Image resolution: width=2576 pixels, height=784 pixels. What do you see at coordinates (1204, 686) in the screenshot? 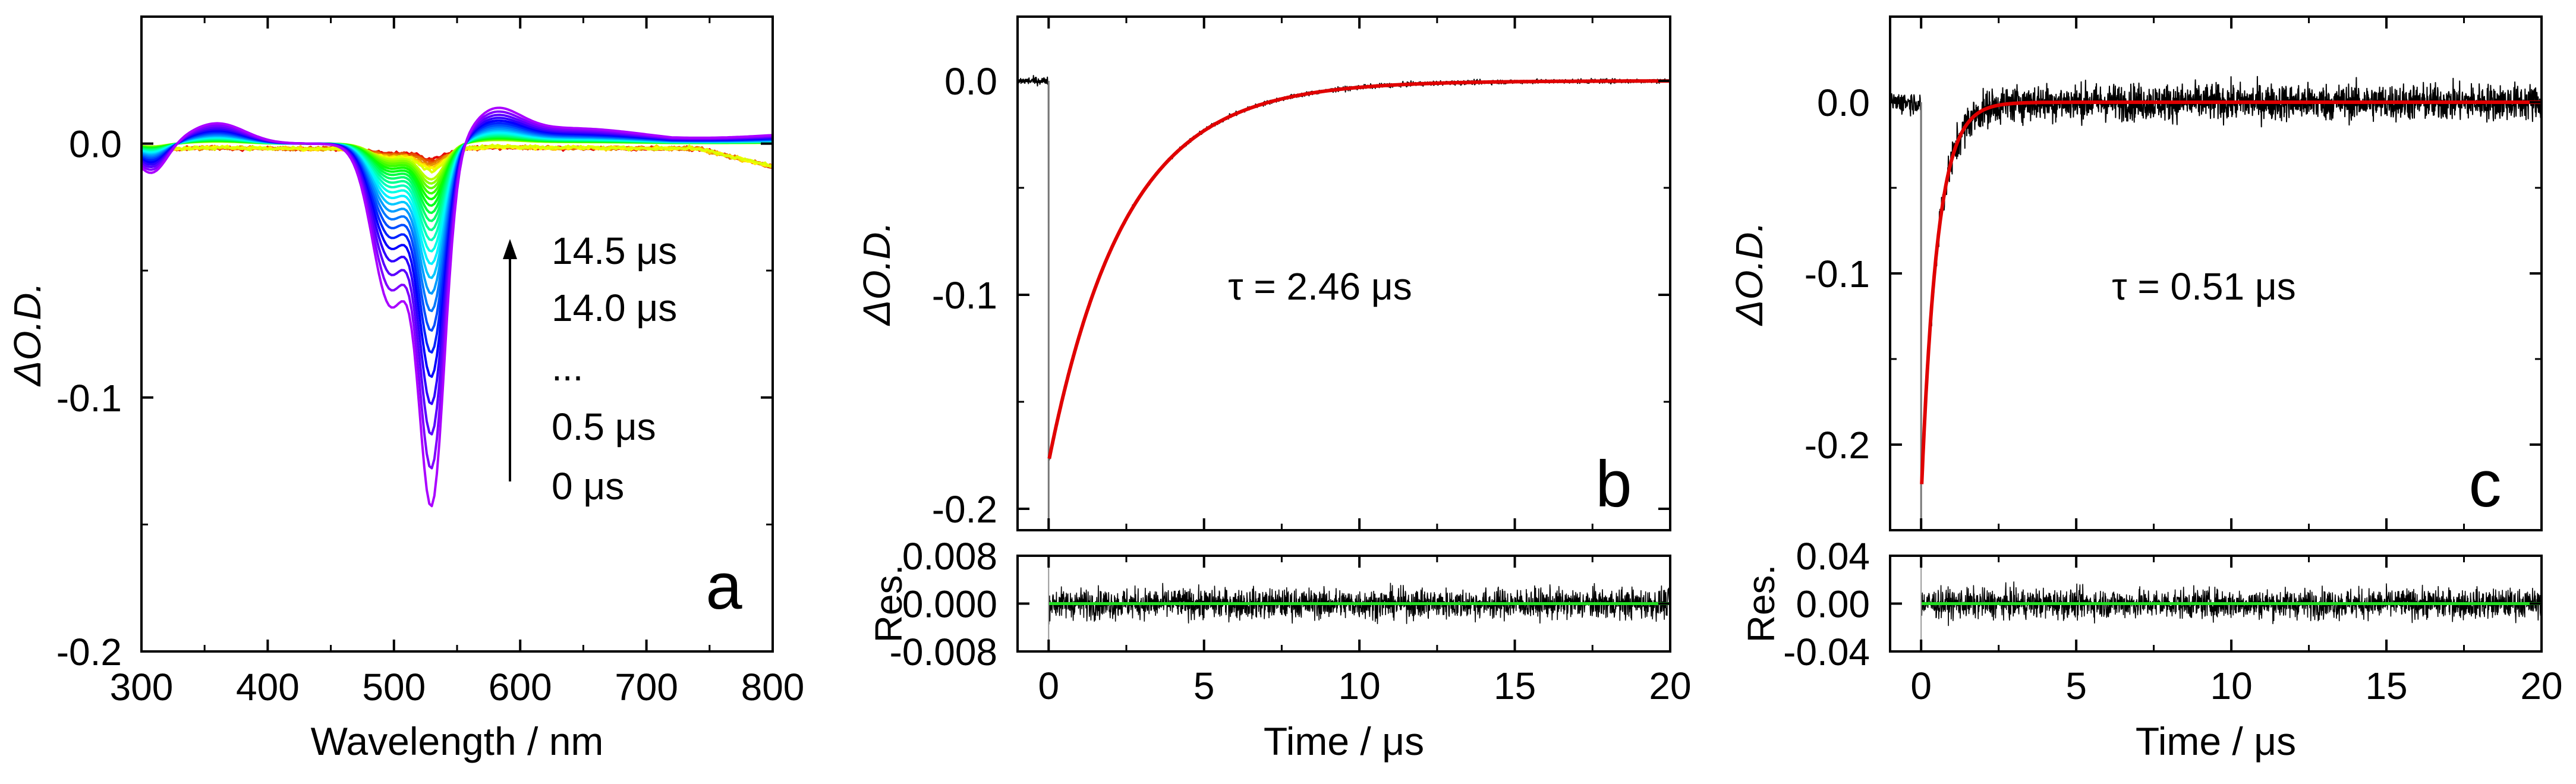
I see `panel-b-residual-xtick-label: 5` at bounding box center [1204, 686].